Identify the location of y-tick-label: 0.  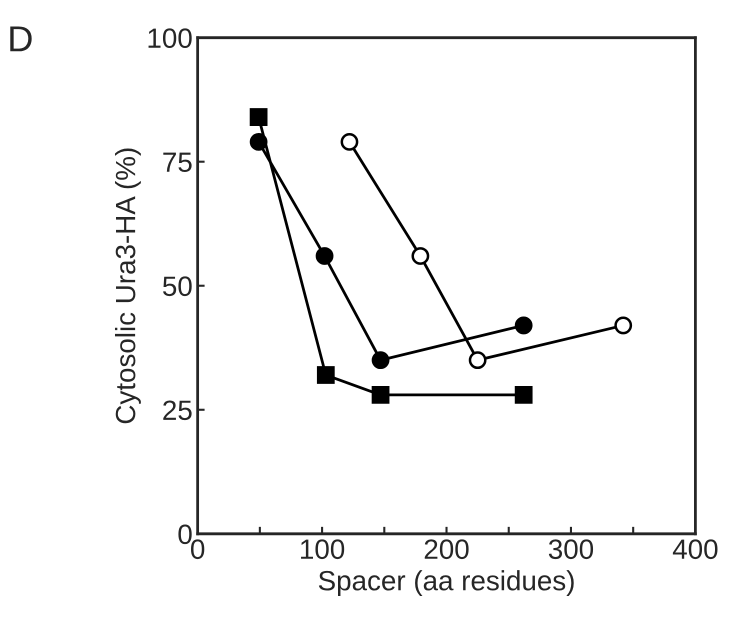
(185, 534).